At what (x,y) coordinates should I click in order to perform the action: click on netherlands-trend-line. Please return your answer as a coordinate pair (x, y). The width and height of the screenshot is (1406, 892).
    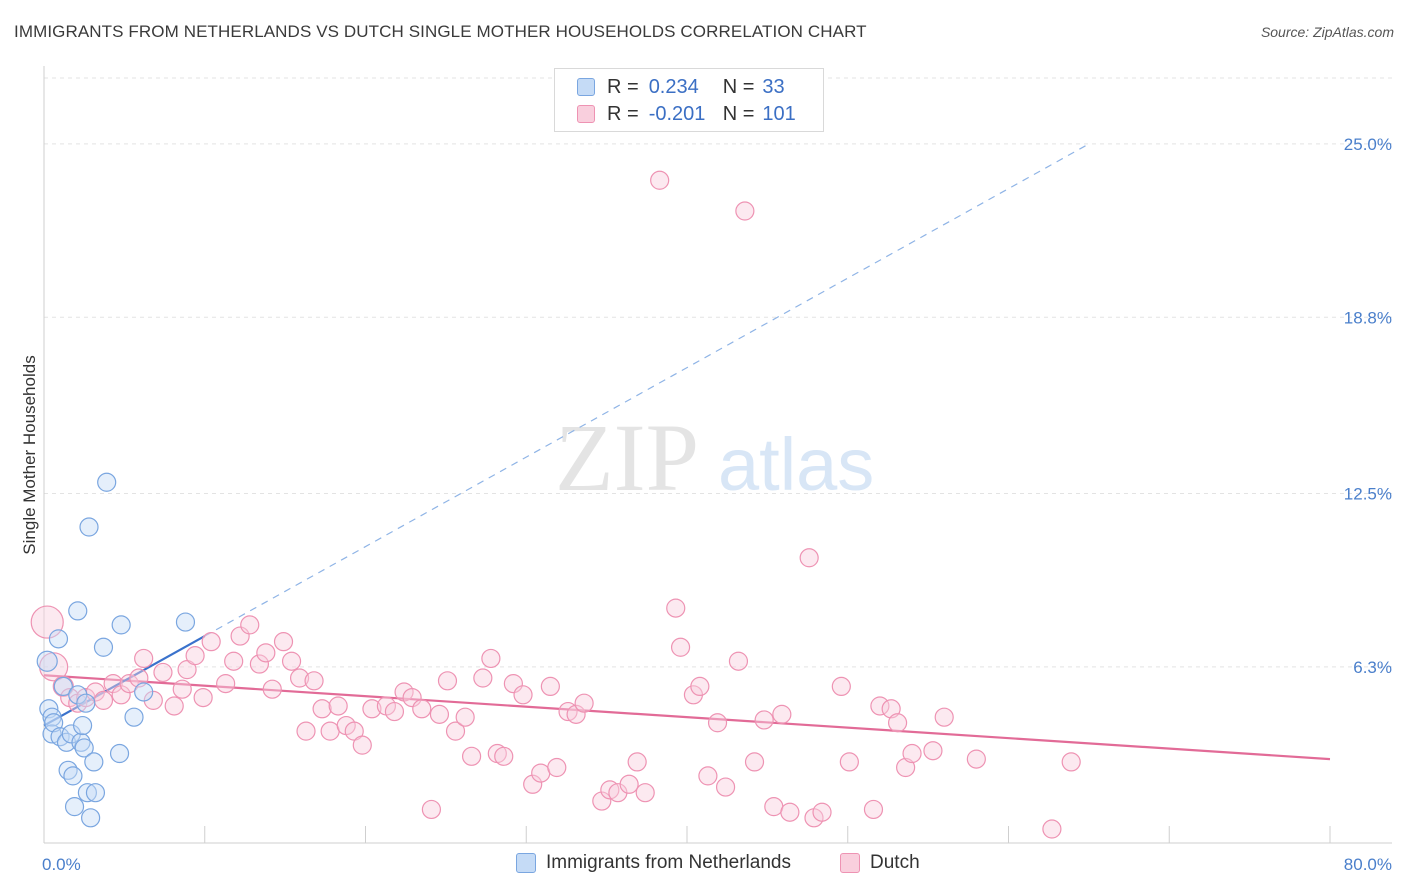
    Looking at the image, I should click on (124, 681).